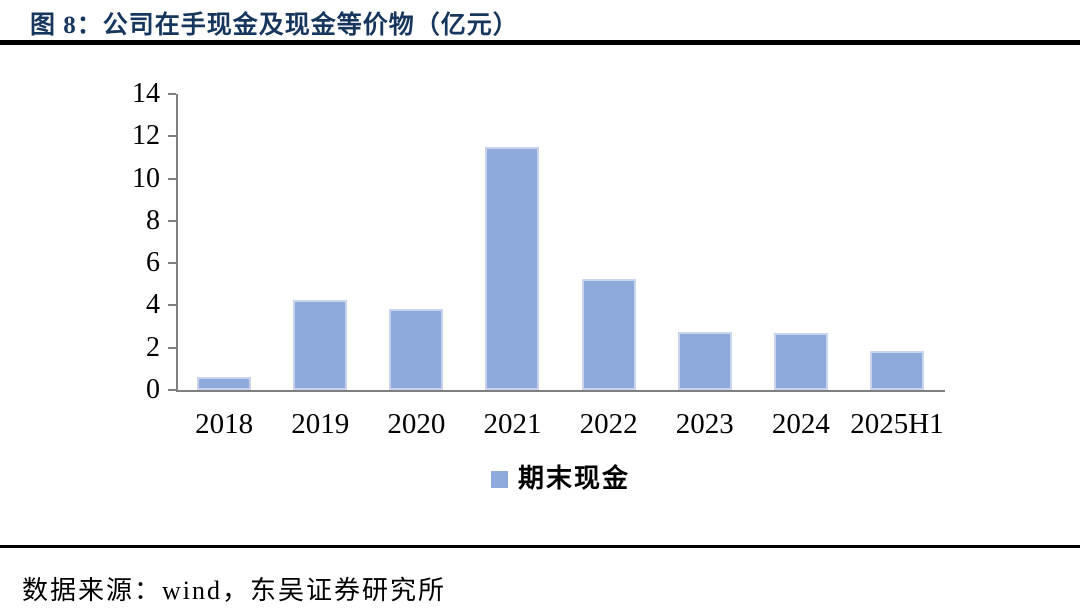 The image size is (1080, 612). What do you see at coordinates (608, 424) in the screenshot?
I see `x-tick-label: 2022` at bounding box center [608, 424].